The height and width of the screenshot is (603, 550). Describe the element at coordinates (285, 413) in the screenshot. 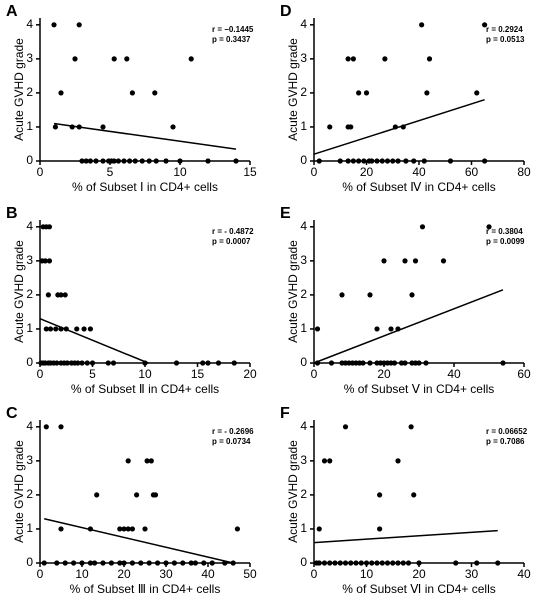

I see `panel-label: F` at that location.